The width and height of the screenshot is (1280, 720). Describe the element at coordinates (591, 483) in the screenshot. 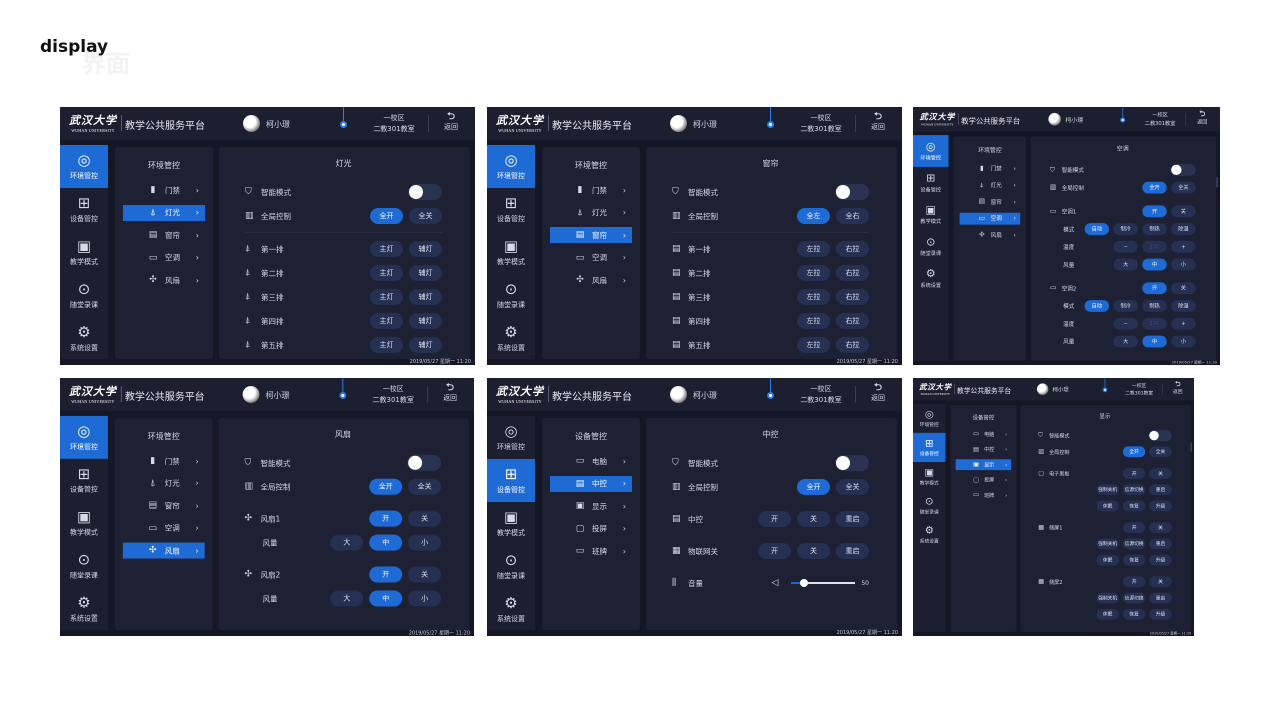

I see `sub-nav-item: ▤ 中控 ›` at that location.